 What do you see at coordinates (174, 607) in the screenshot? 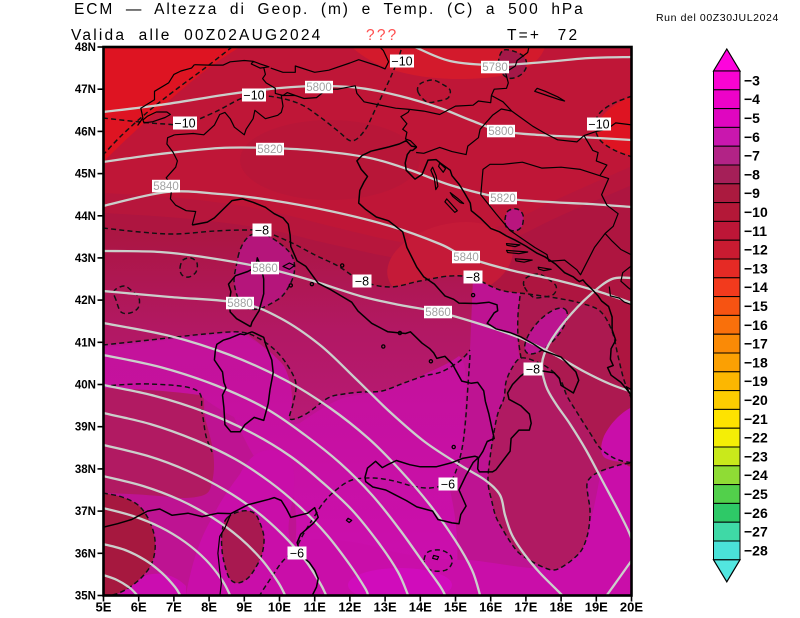
I see `svg-text: 7E` at bounding box center [174, 607].